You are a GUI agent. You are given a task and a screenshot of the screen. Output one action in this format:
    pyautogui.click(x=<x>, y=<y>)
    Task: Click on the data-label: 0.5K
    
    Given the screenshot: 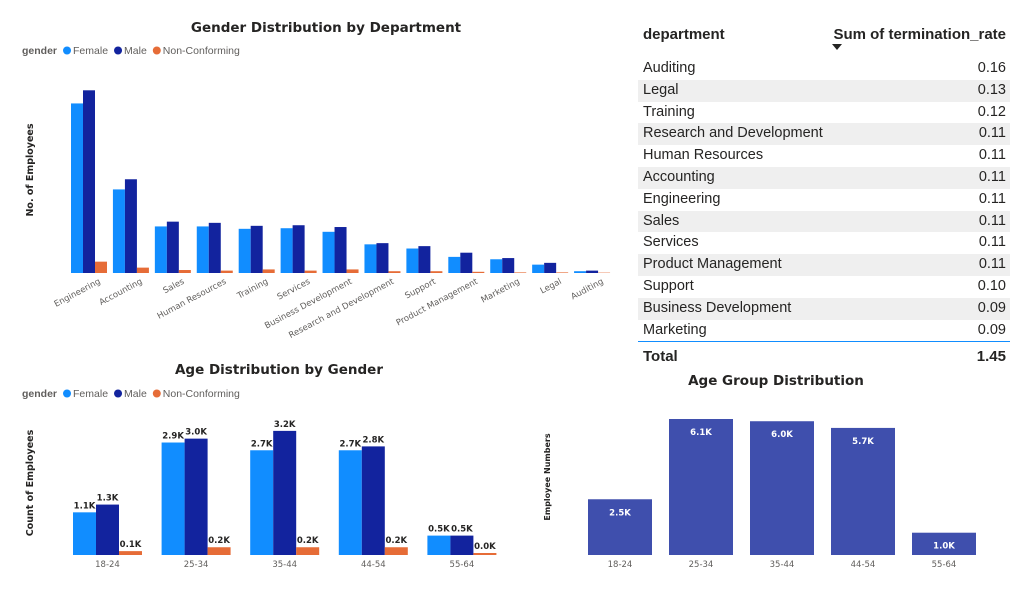 What is the action you would take?
    pyautogui.click(x=462, y=530)
    